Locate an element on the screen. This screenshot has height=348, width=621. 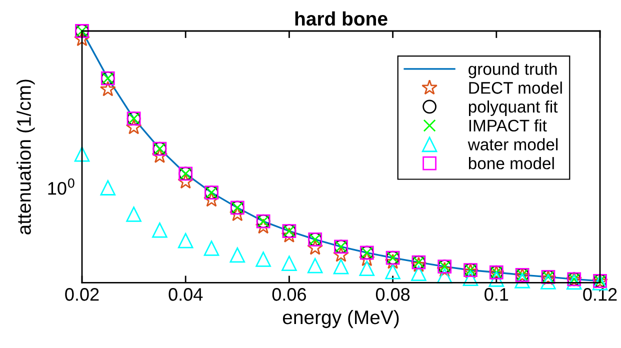
x-tick-label: 0.1 is located at coordinates (496, 294).